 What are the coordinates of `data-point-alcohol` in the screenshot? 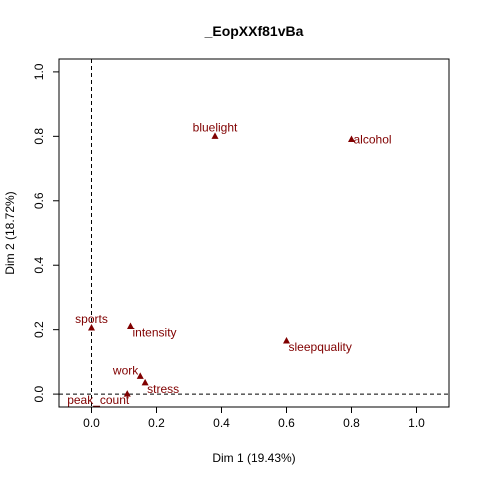 It's located at (351, 139).